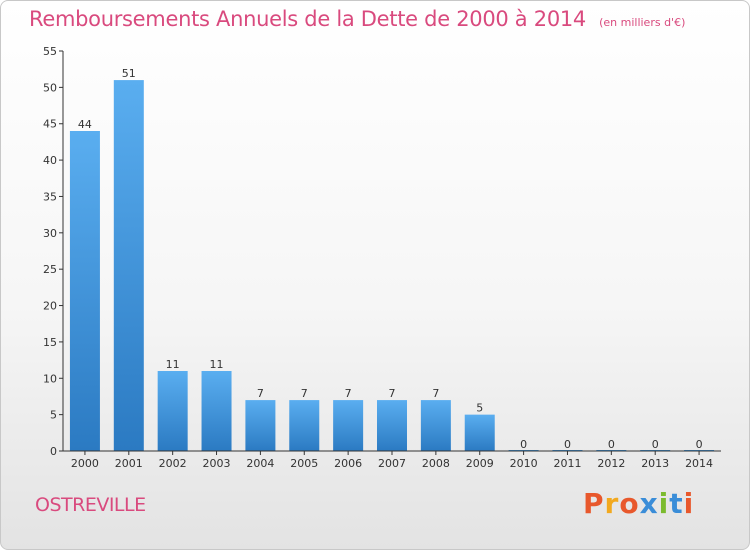 This screenshot has width=750, height=550. Describe the element at coordinates (173, 463) in the screenshot. I see `x-tick-label: 2002` at that location.